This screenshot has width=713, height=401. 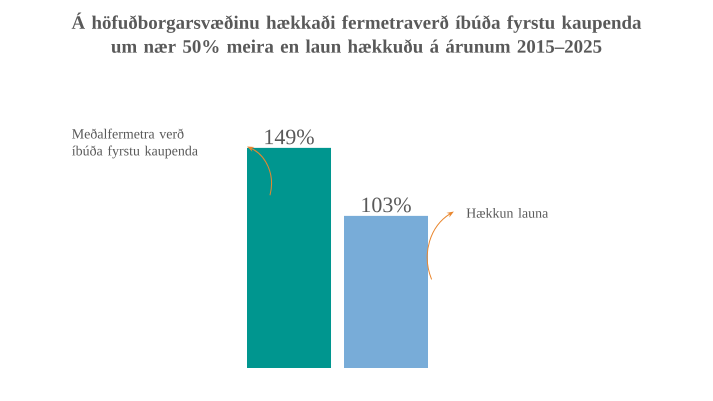 What do you see at coordinates (135, 143) in the screenshot?
I see `text: Meðalfermetra verð íbúða fyrstu kaupenda` at bounding box center [135, 143].